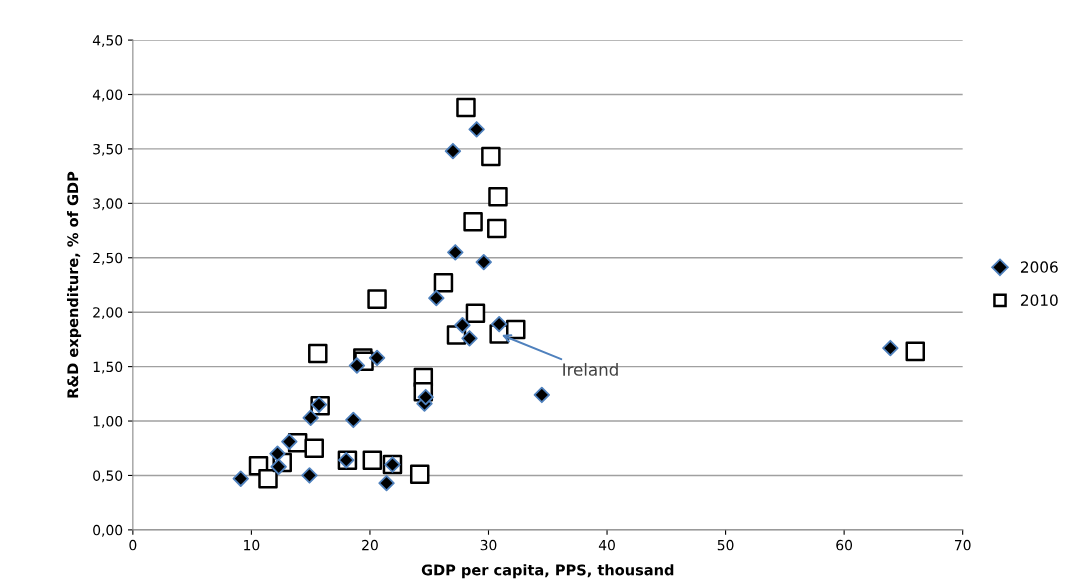 The height and width of the screenshot is (581, 1089). I want to click on y-tick-label: 1,50, so click(108, 367).